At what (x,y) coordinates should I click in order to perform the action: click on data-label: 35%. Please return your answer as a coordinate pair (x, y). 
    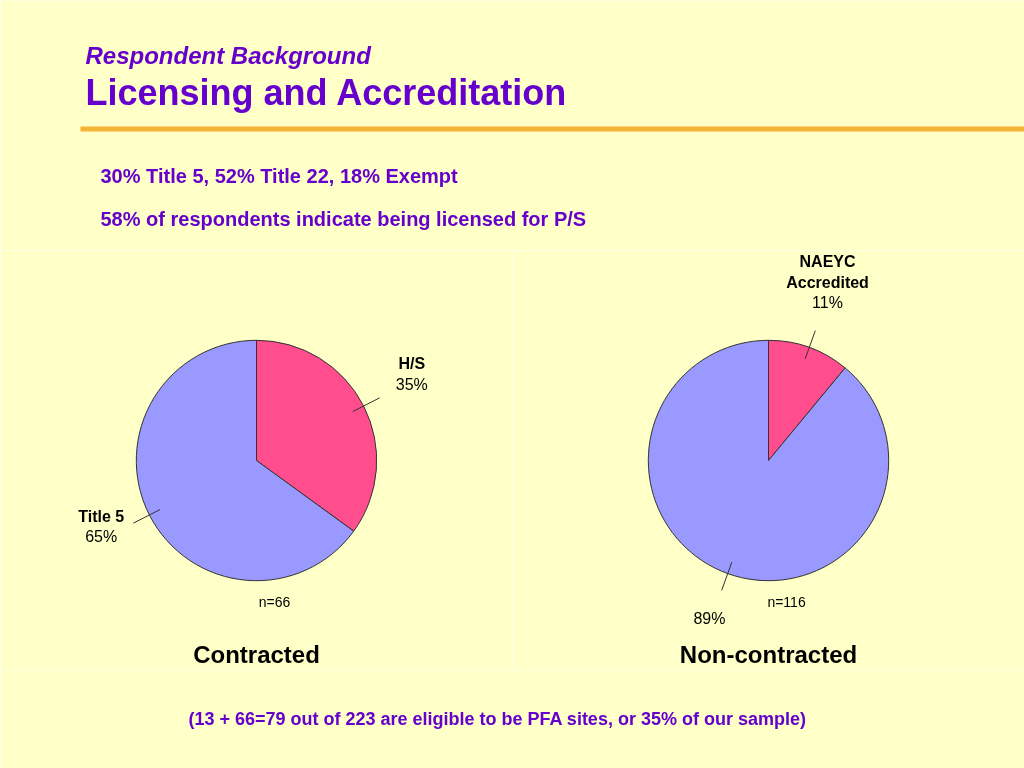
    Looking at the image, I should click on (411, 384).